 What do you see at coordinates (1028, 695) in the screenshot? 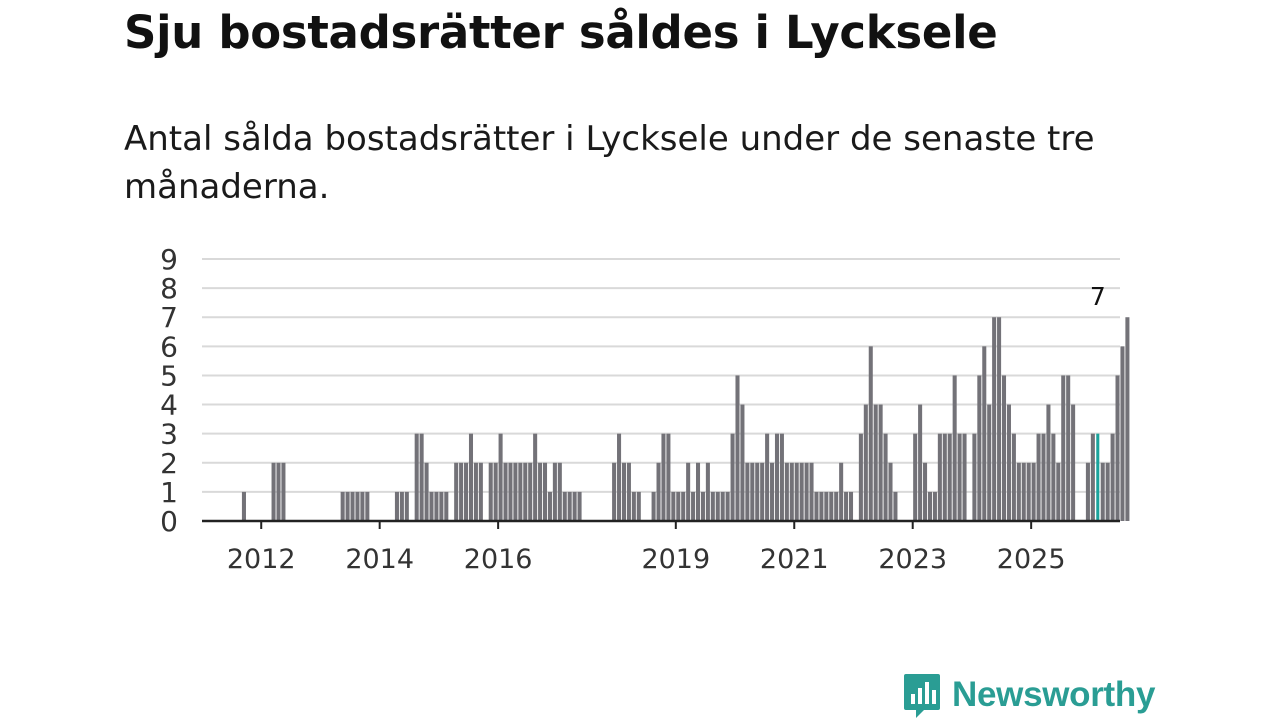
I see `newsworthy-logo: Newsworthy` at bounding box center [1028, 695].